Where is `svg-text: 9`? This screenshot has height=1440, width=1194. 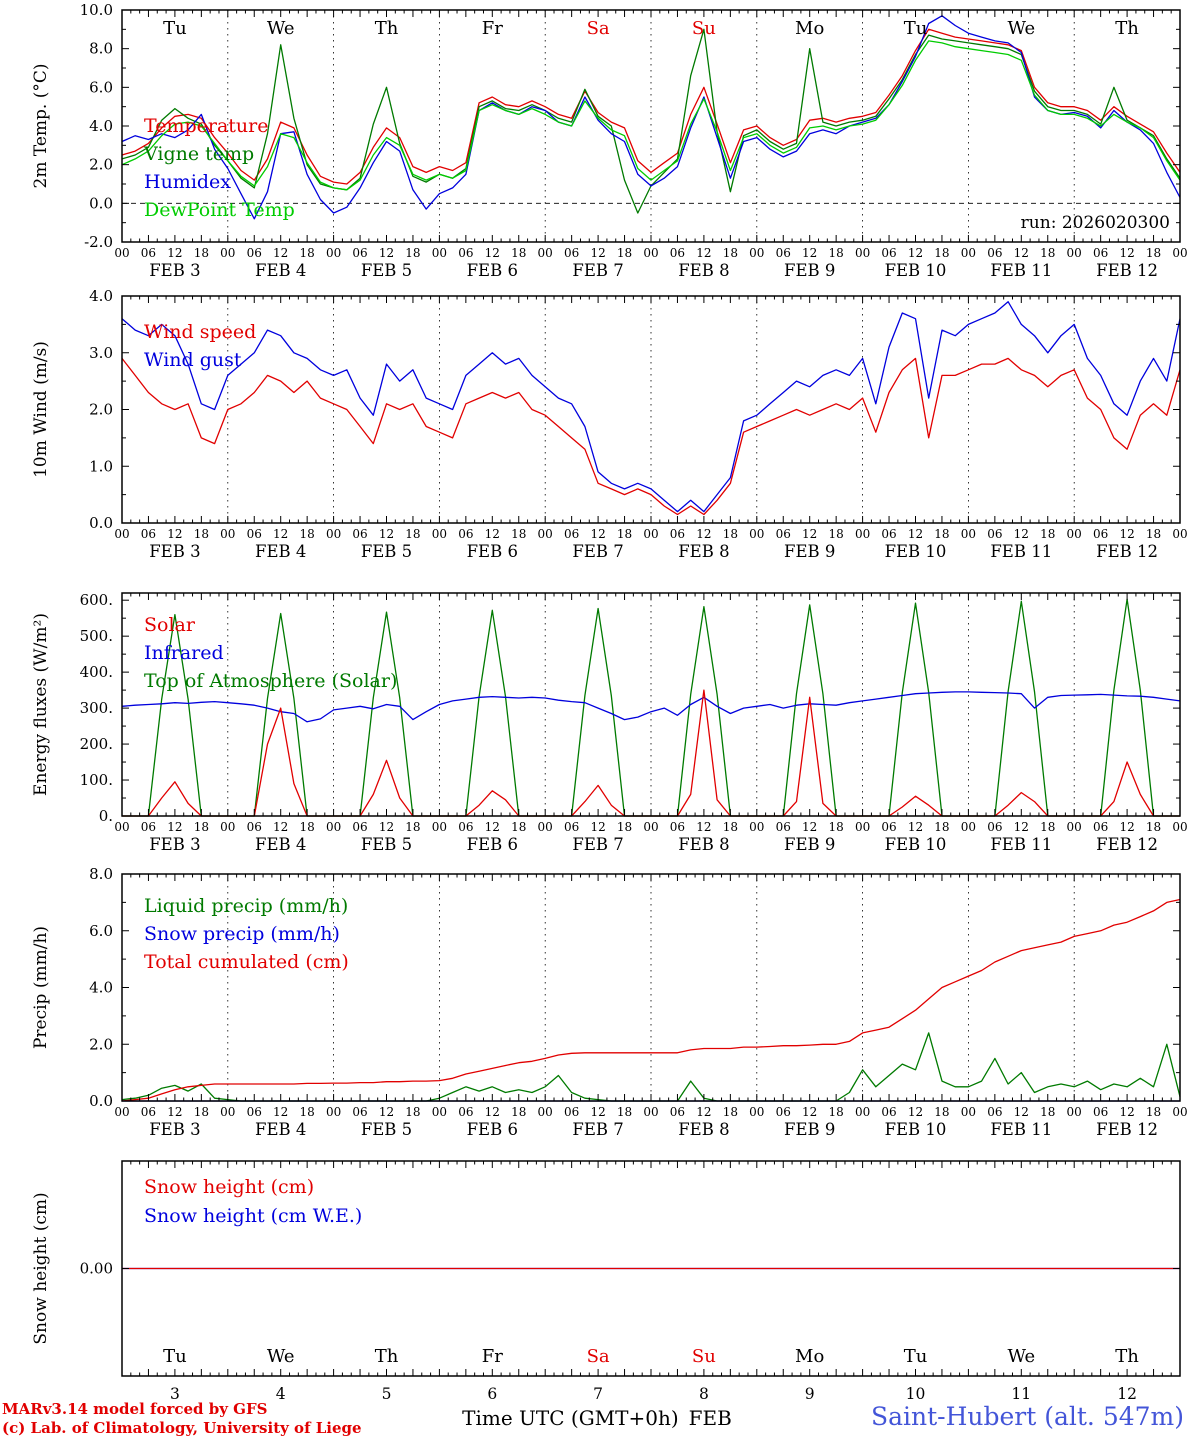 svg-text: 9 is located at coordinates (810, 1394).